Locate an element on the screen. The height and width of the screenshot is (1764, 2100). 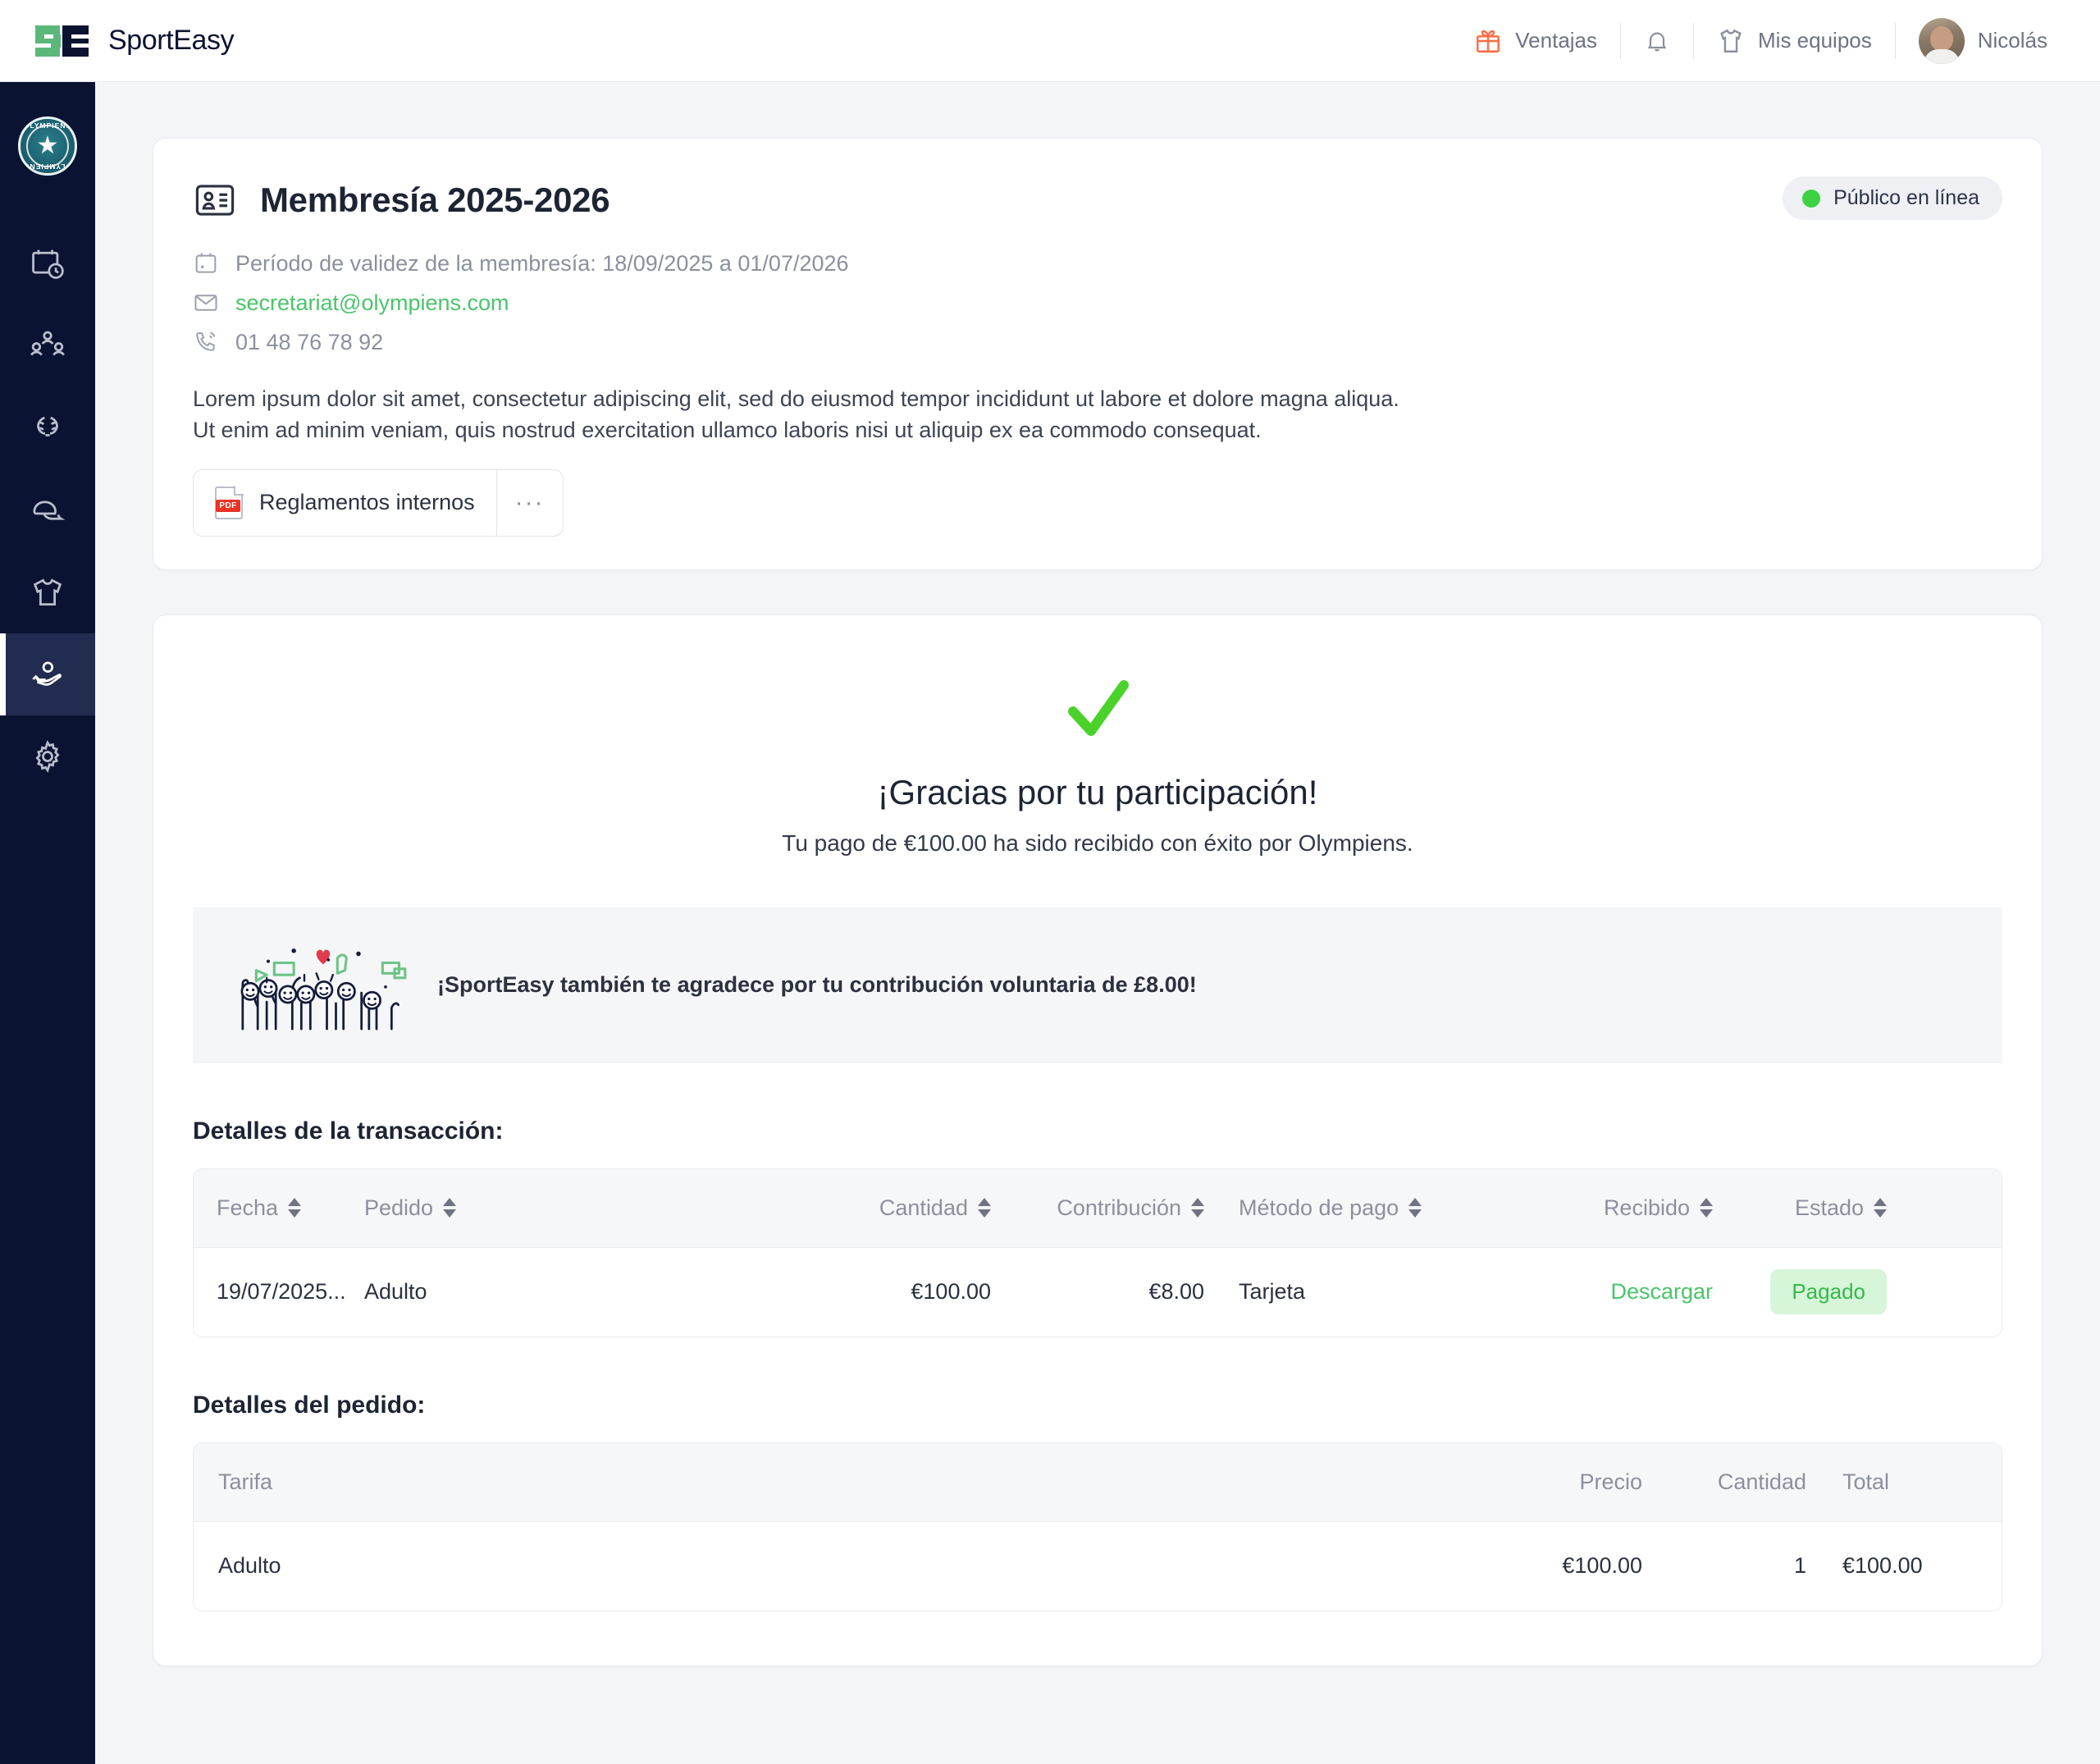
order-section-title: Detalles del pedido: is located at coordinates (309, 1405).